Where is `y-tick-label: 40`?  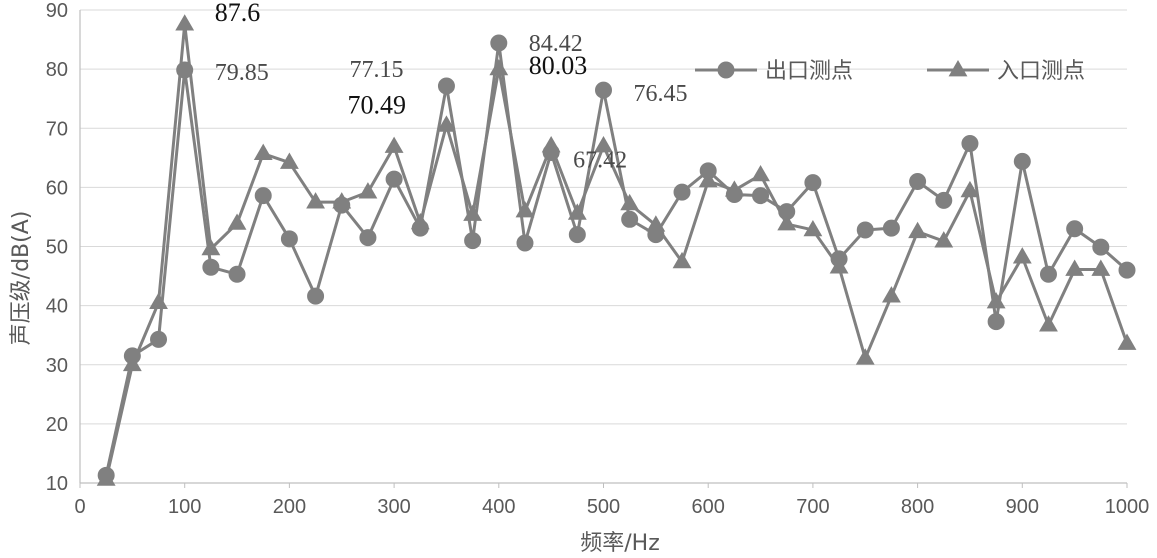
y-tick-label: 40 is located at coordinates (57, 307).